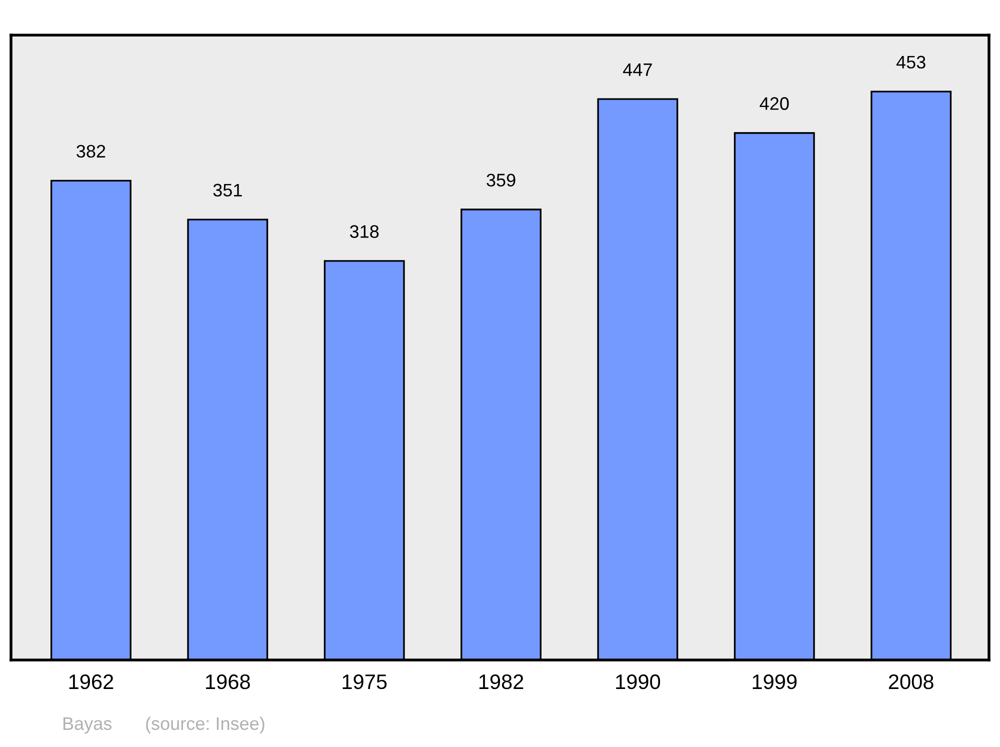  Describe the element at coordinates (87, 725) in the screenshot. I see `text: Bayas` at that location.